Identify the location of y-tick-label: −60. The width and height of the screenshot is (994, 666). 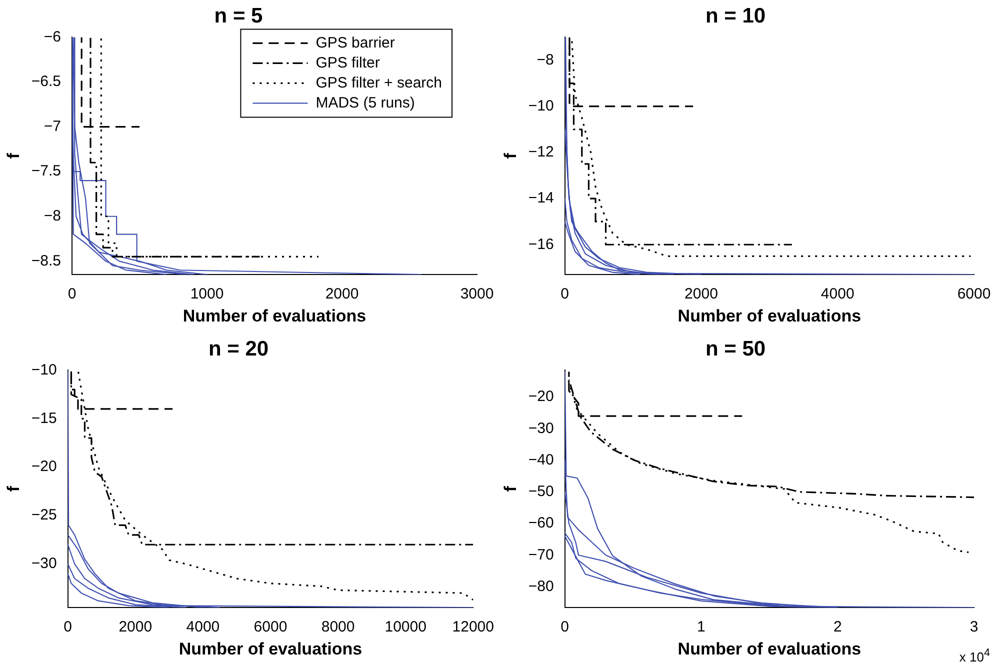
(541, 523).